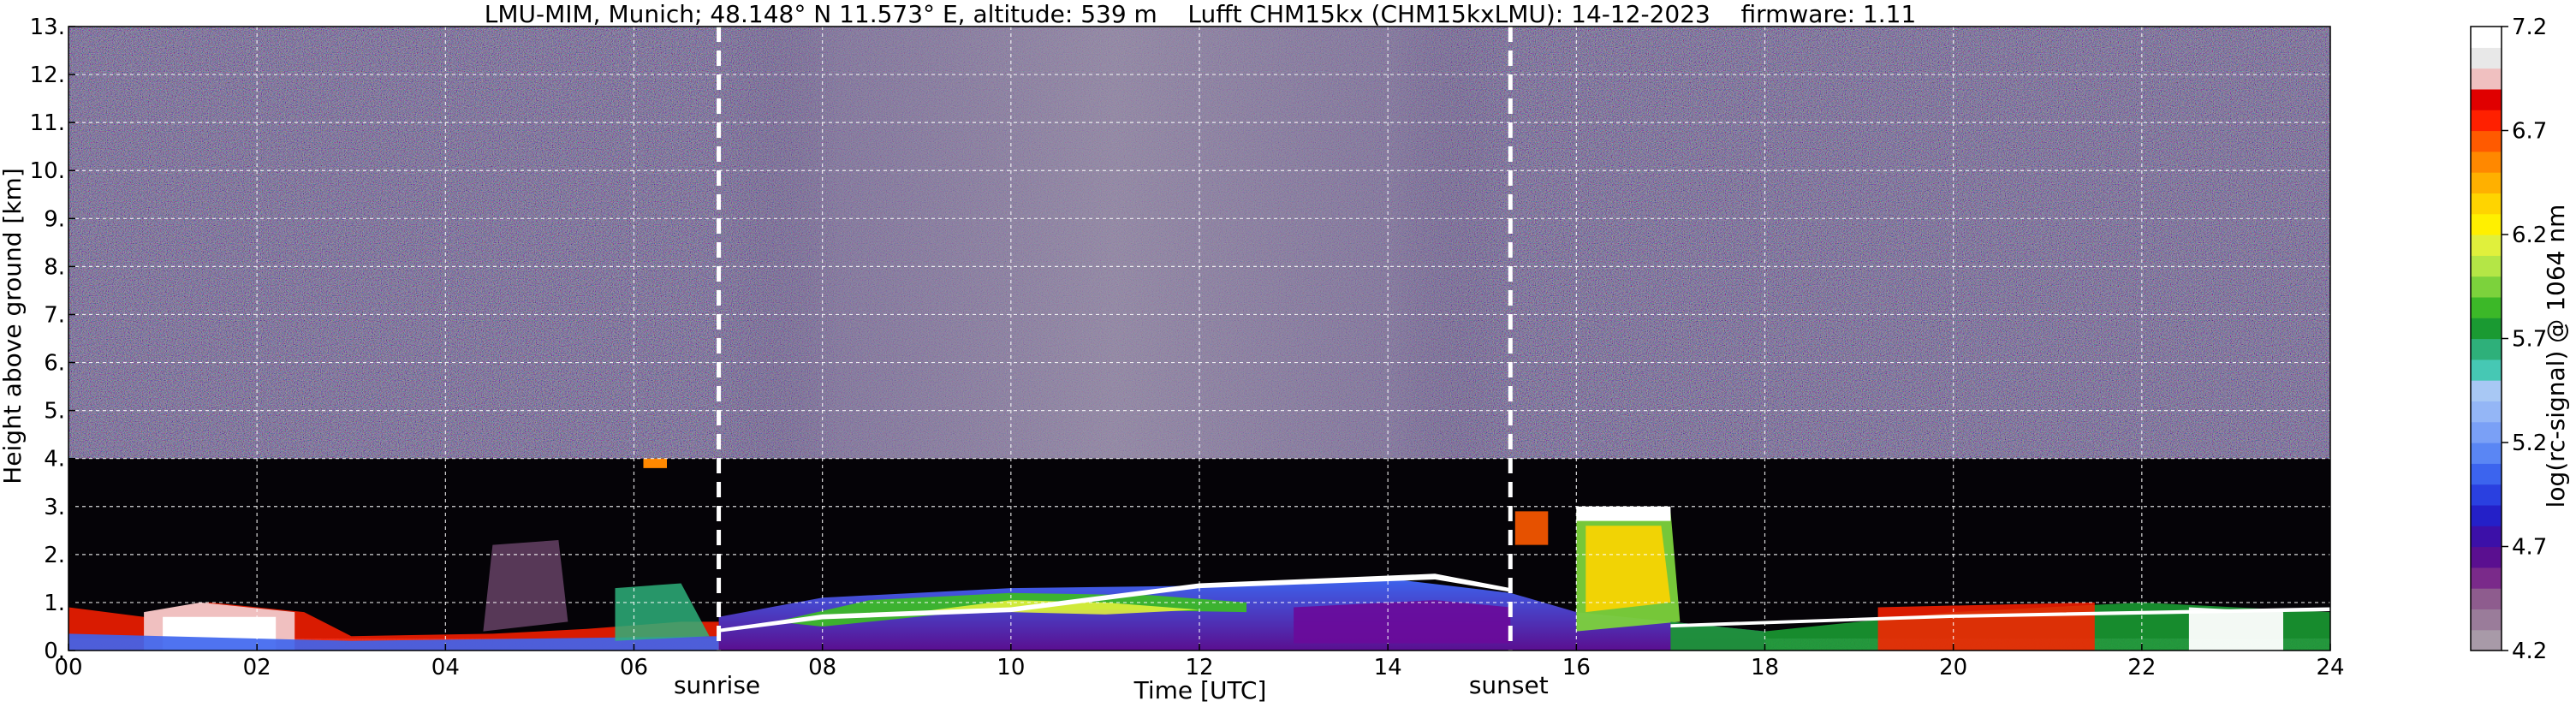 The height and width of the screenshot is (707, 2576). What do you see at coordinates (55, 412) in the screenshot?
I see `y-tick-label: 5.` at bounding box center [55, 412].